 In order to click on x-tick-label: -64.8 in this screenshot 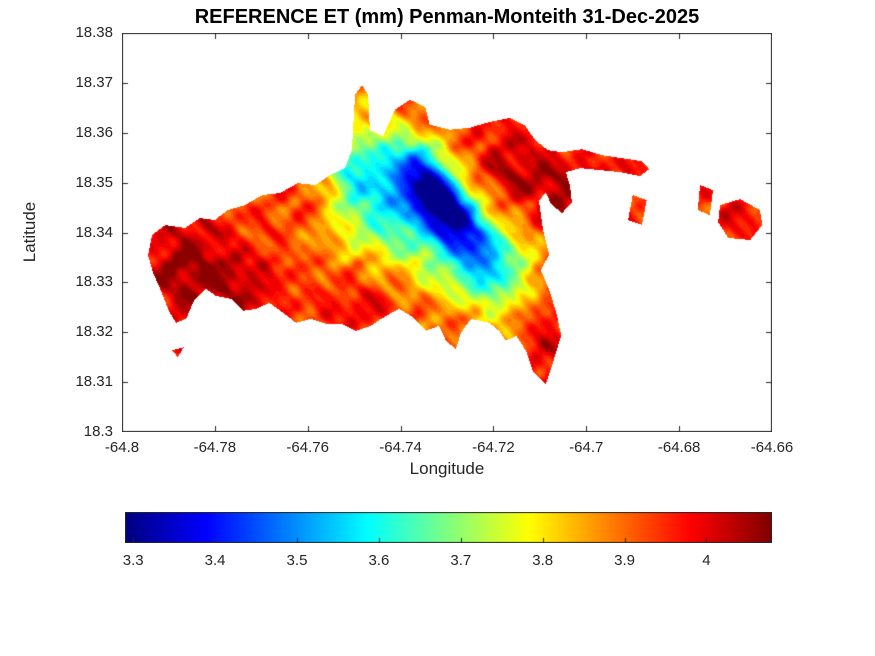, I will do `click(122, 447)`.